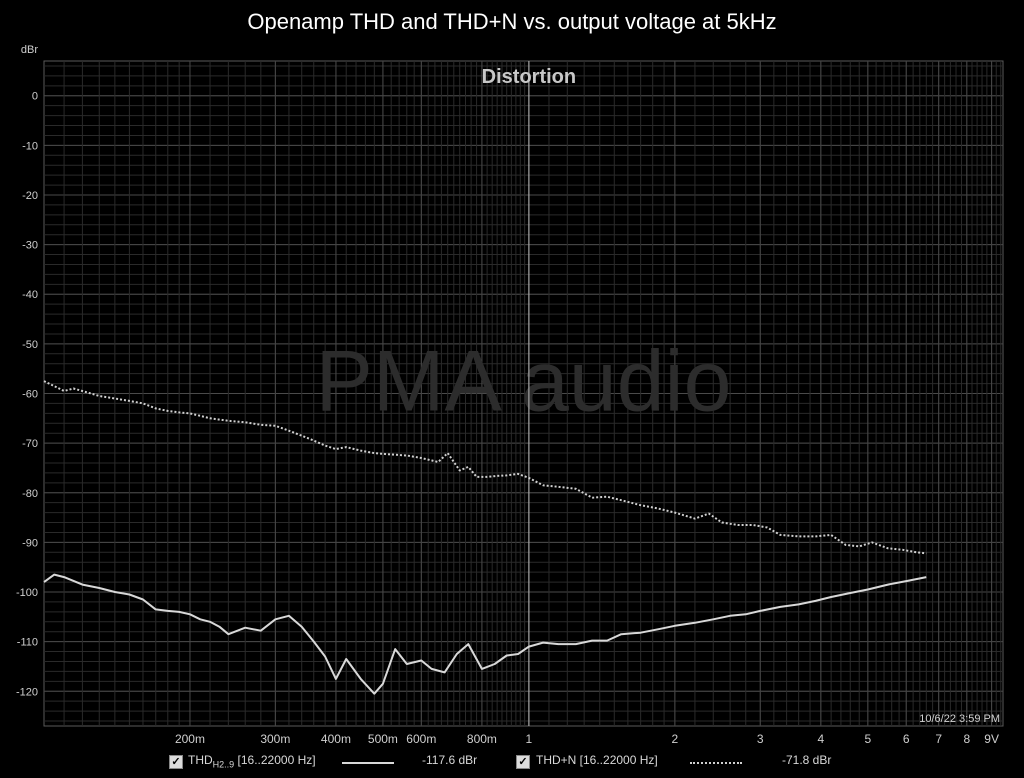  What do you see at coordinates (529, 739) in the screenshot?
I see `x-tick-label: 1` at bounding box center [529, 739].